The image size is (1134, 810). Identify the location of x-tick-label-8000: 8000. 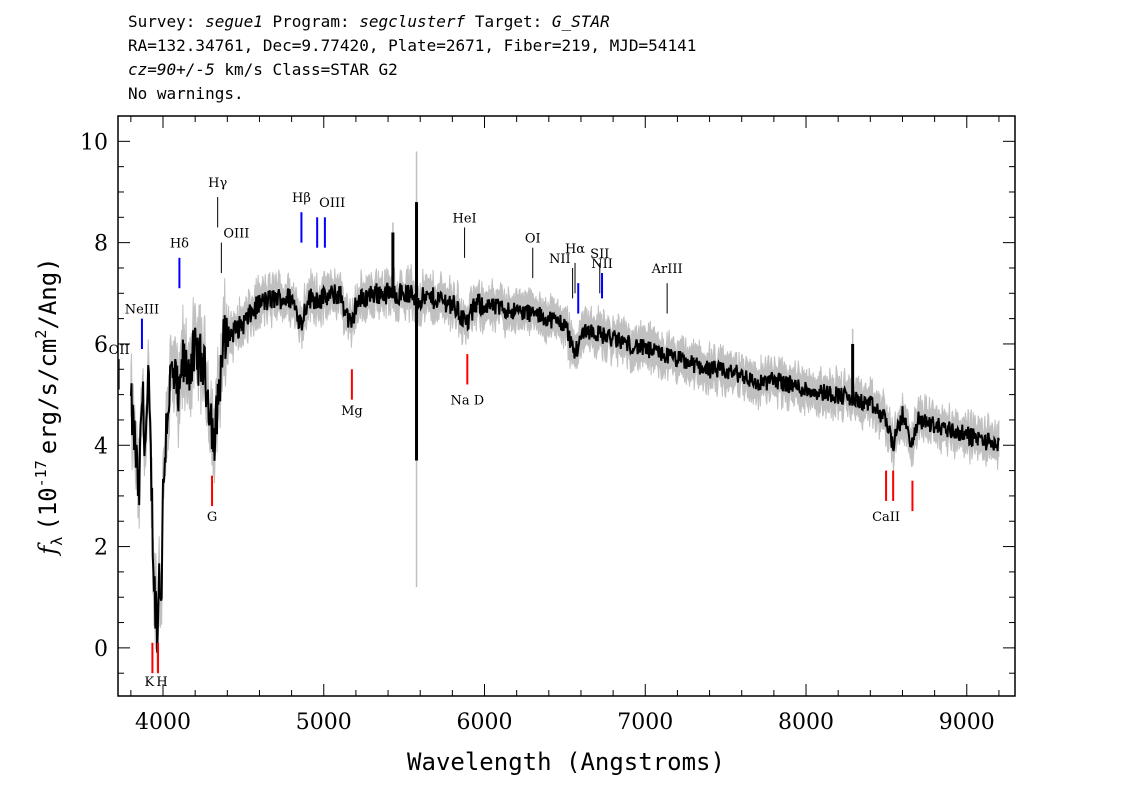
(806, 722).